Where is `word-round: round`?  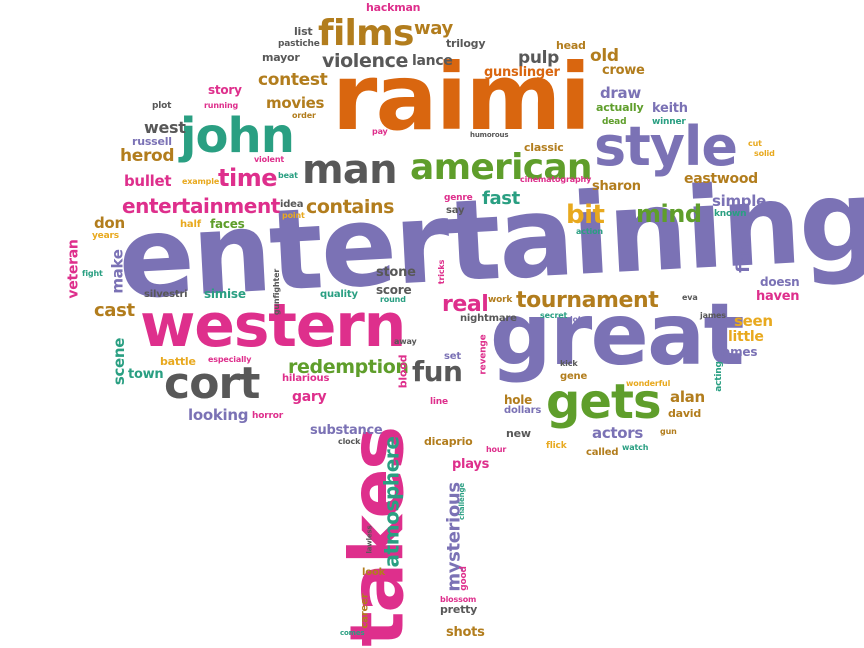
word-round: round is located at coordinates (393, 299).